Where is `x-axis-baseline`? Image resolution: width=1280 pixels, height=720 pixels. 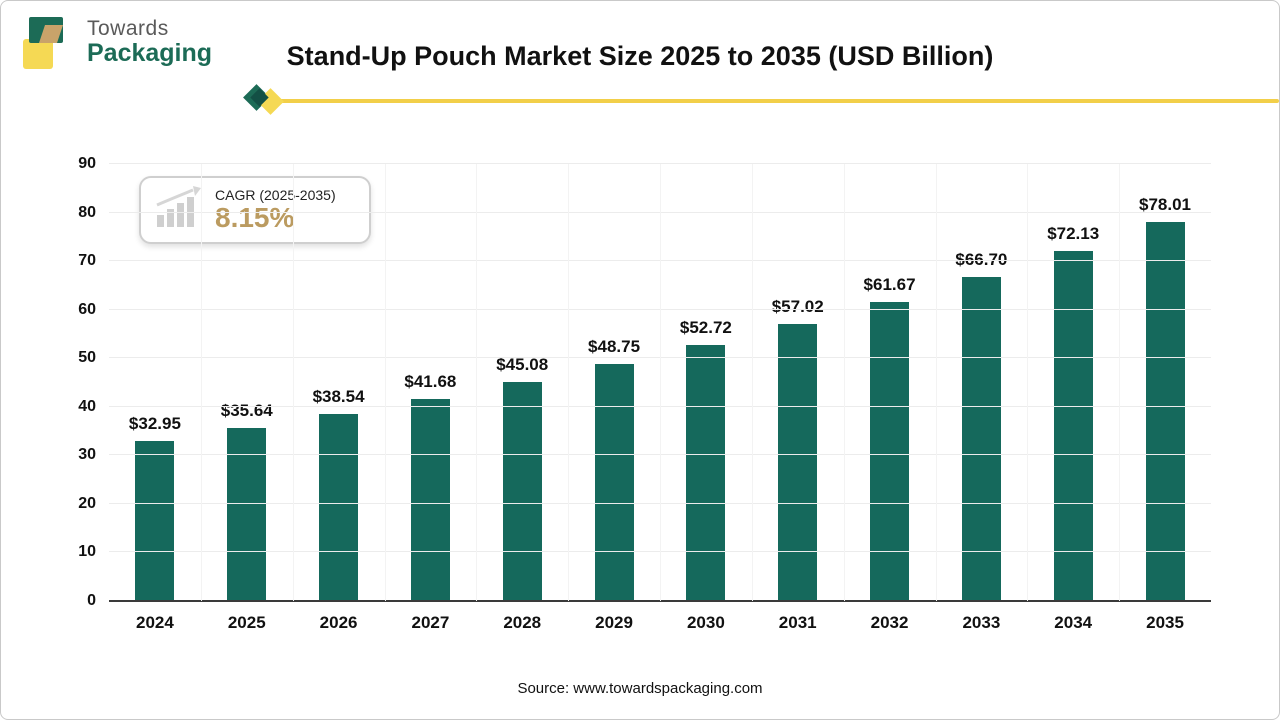 x-axis-baseline is located at coordinates (660, 601).